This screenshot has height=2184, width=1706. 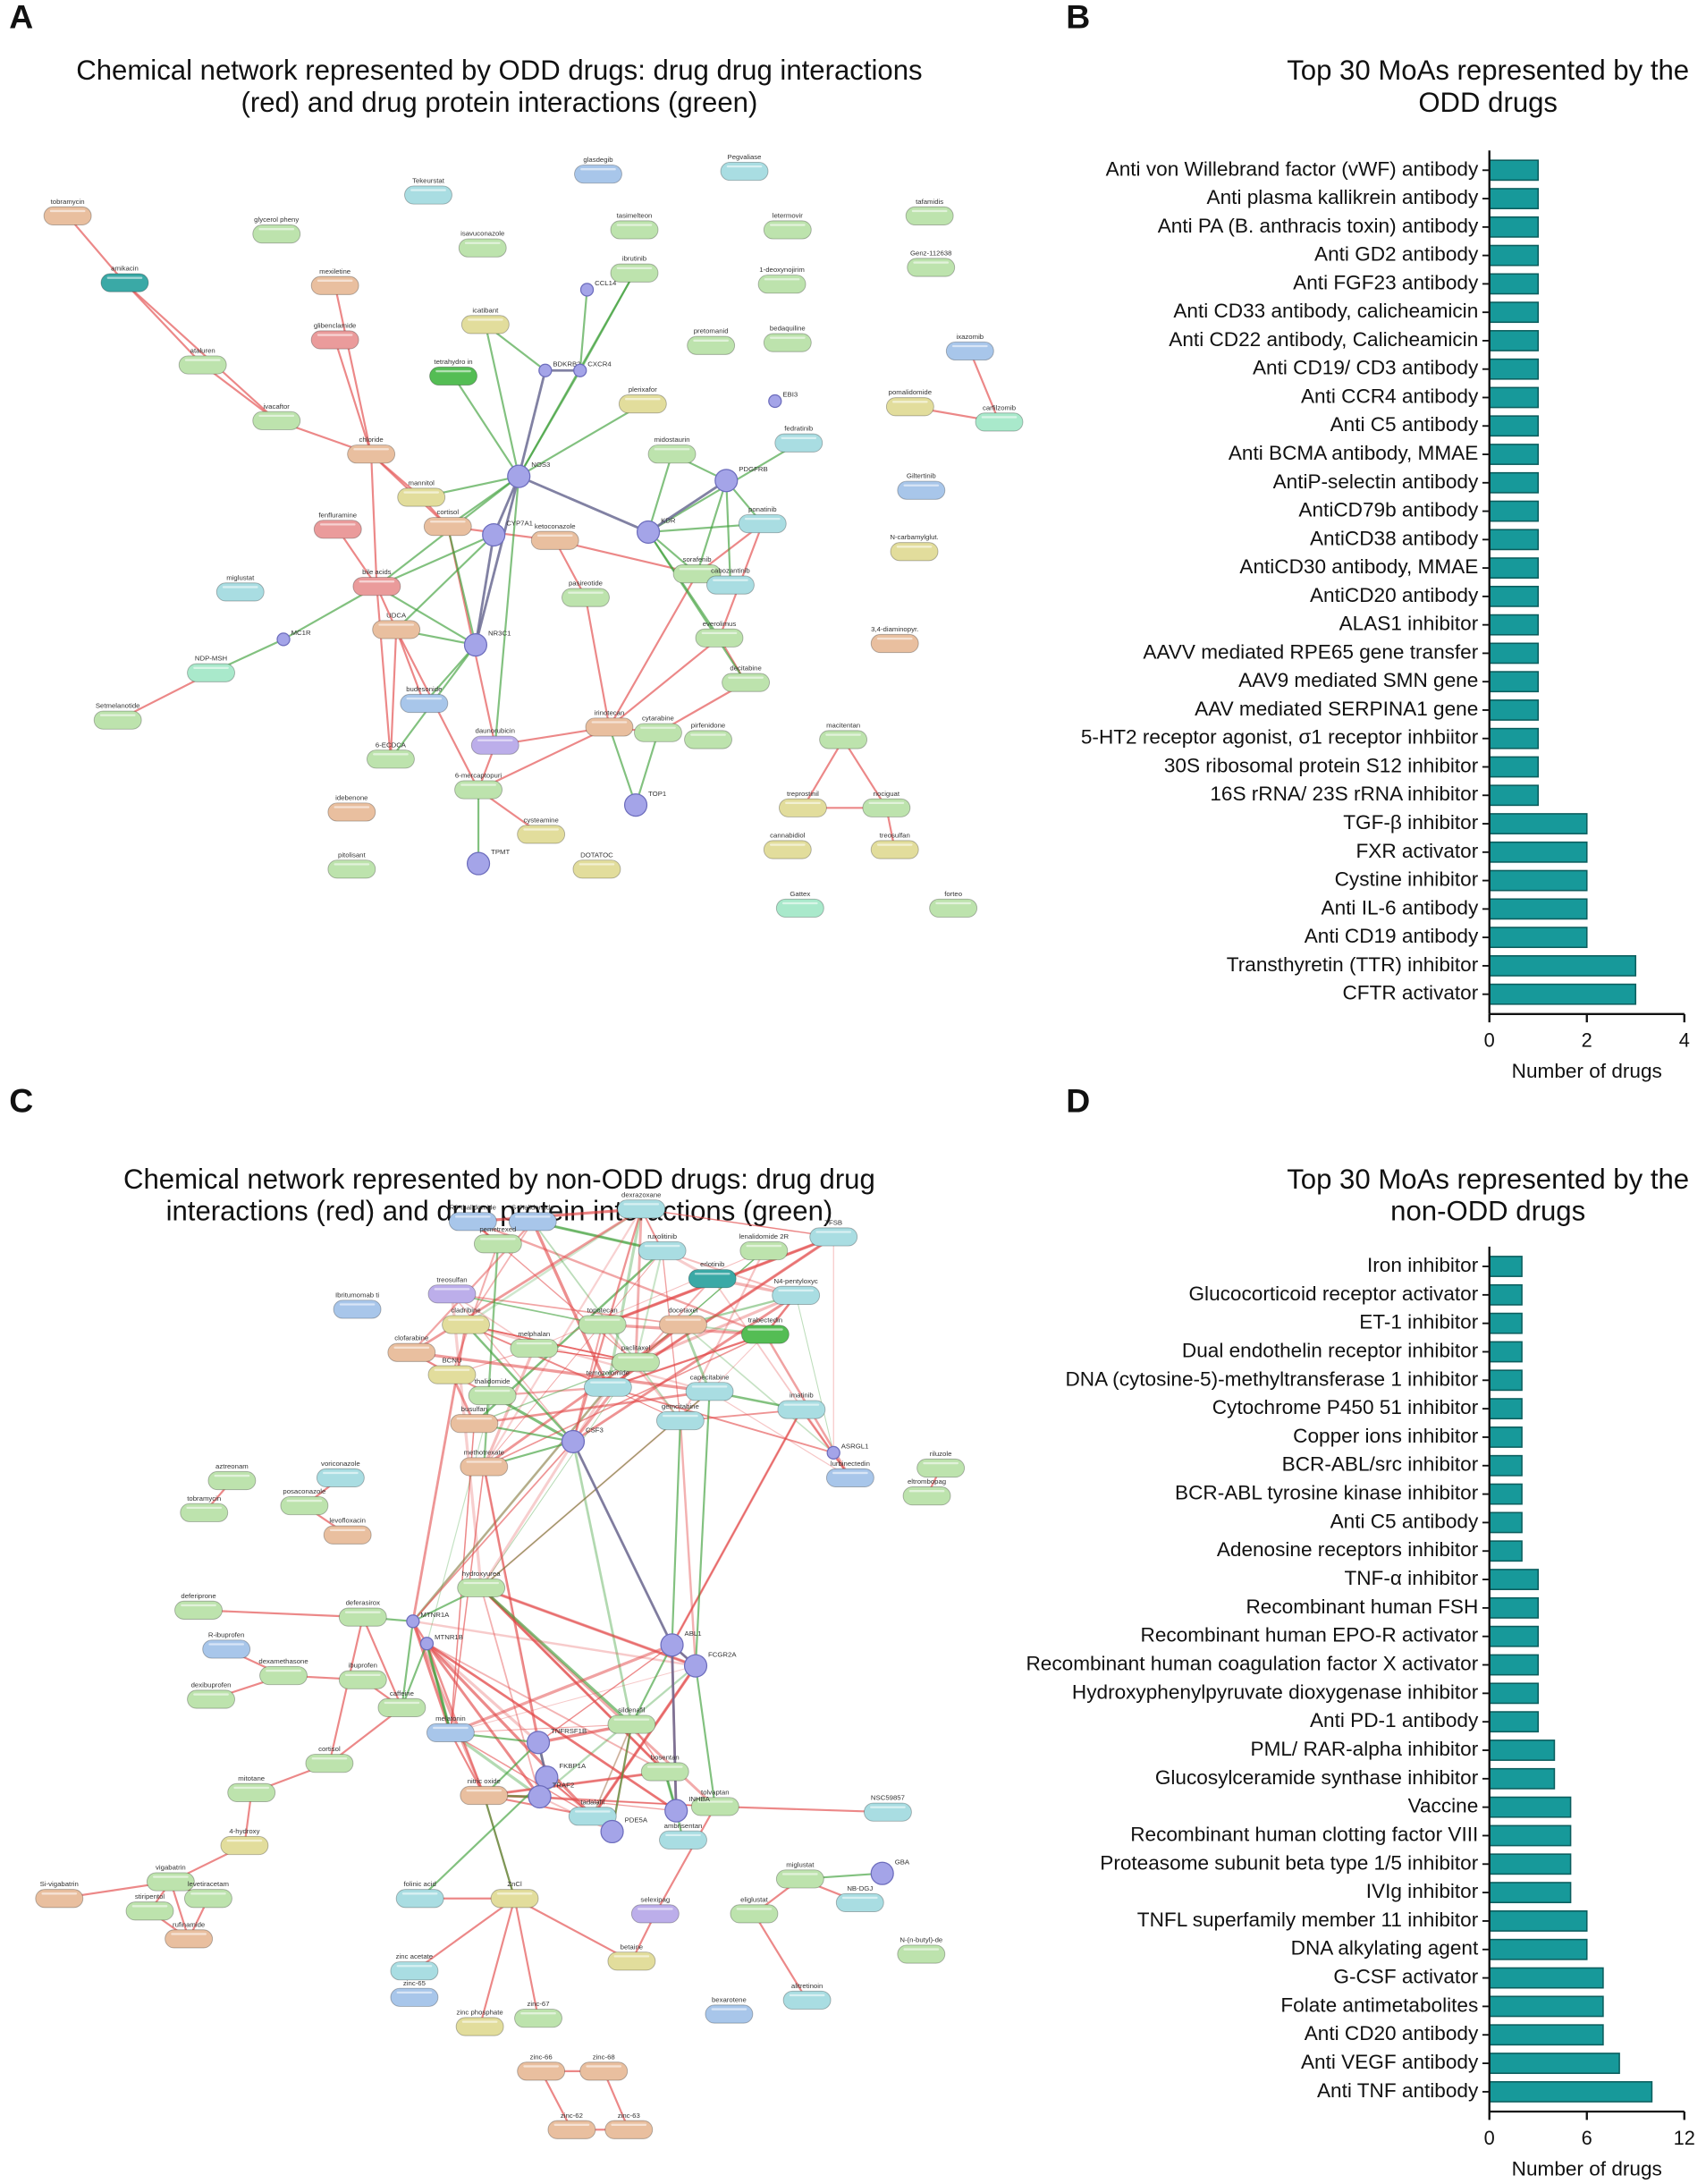 I want to click on node-label: tolvaptan, so click(x=715, y=1792).